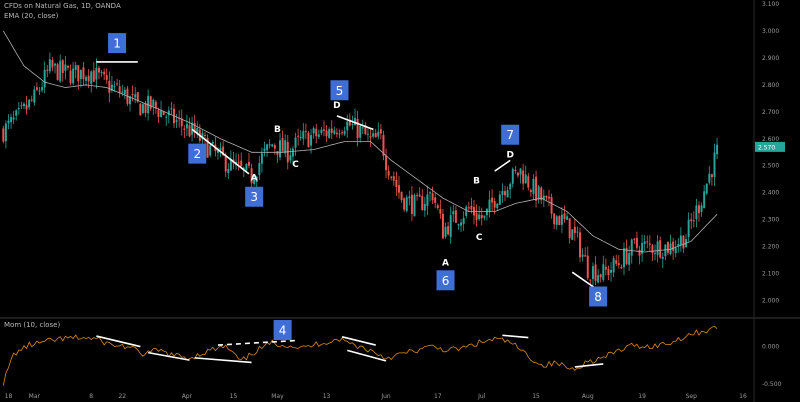 The image size is (800, 402). Describe the element at coordinates (277, 130) in the screenshot. I see `wave-label-b: B` at that location.